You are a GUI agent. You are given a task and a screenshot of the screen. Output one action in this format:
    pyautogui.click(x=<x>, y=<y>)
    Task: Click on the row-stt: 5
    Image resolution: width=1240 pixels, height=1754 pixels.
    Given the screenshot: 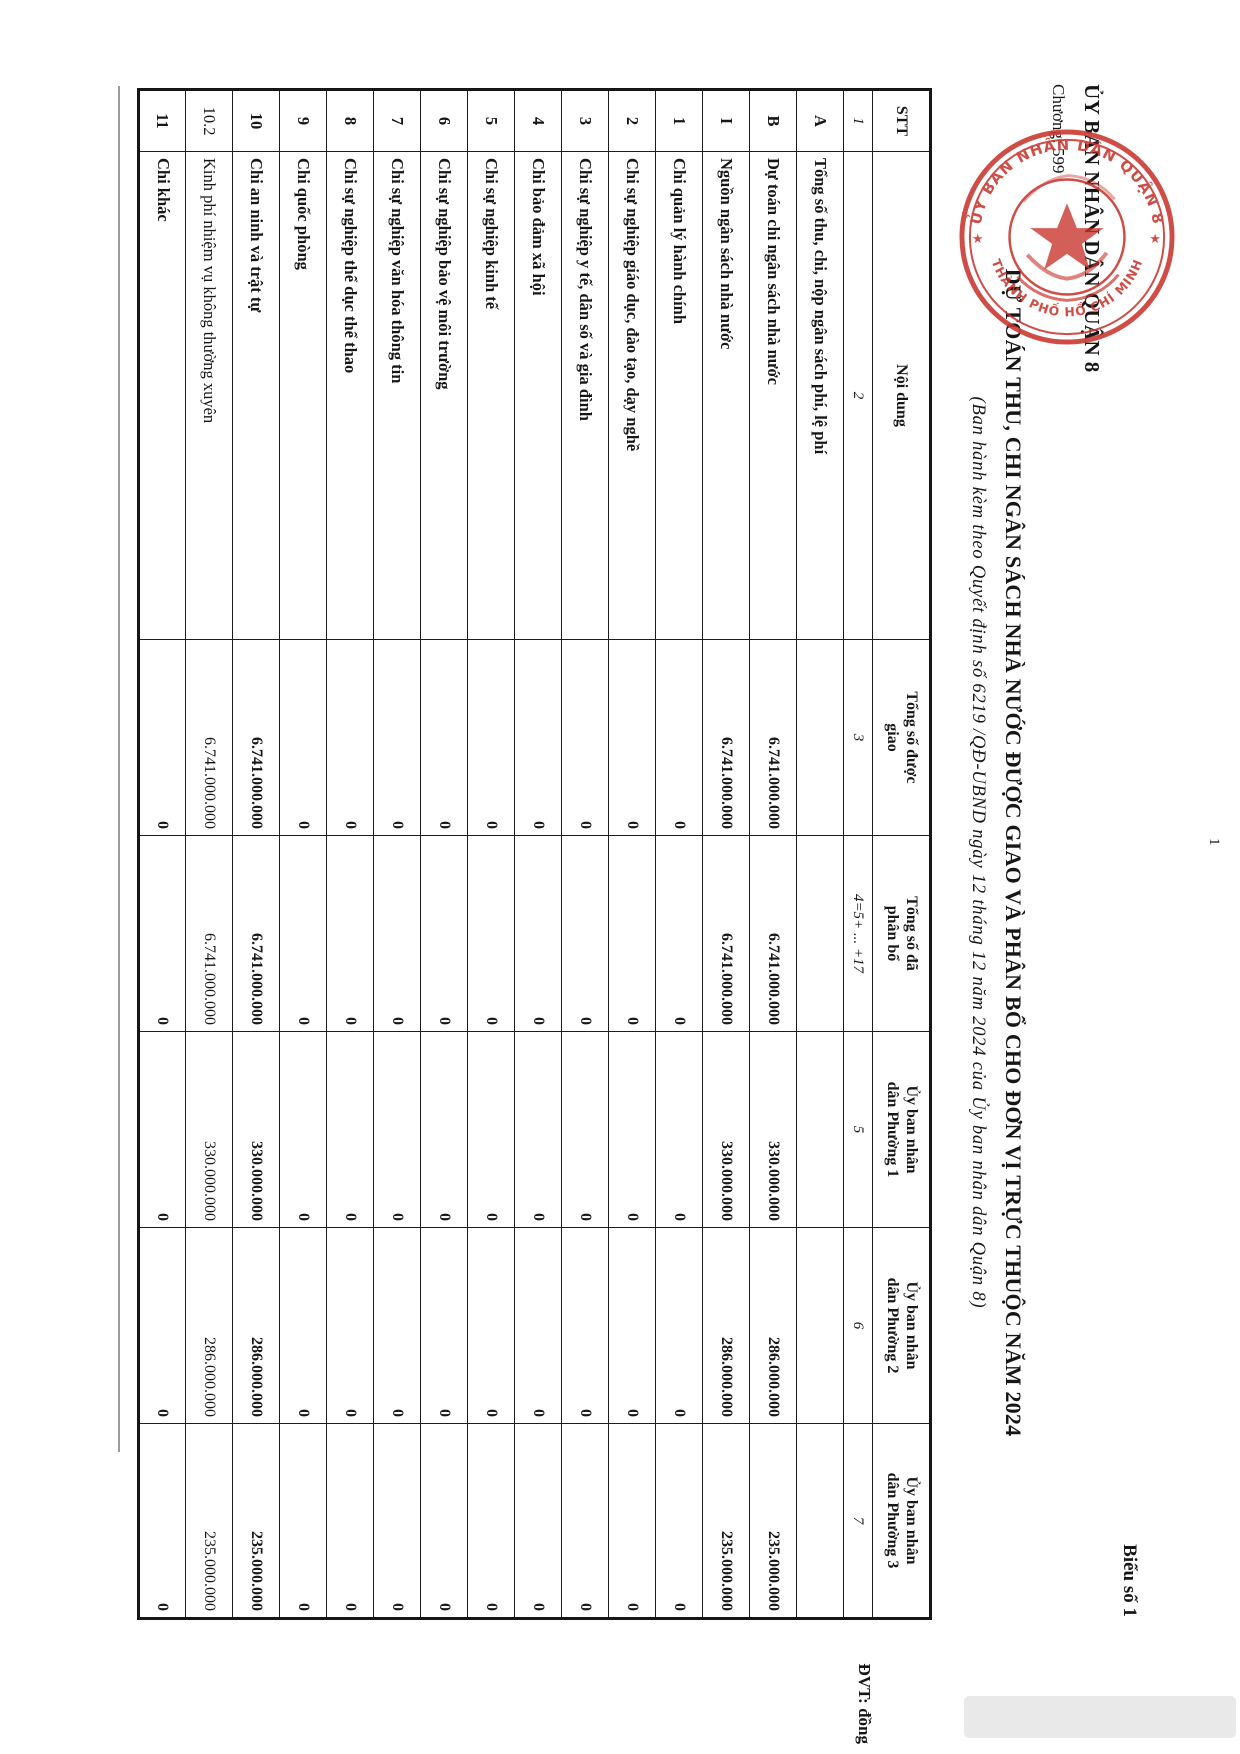 What is the action you would take?
    pyautogui.click(x=491, y=120)
    